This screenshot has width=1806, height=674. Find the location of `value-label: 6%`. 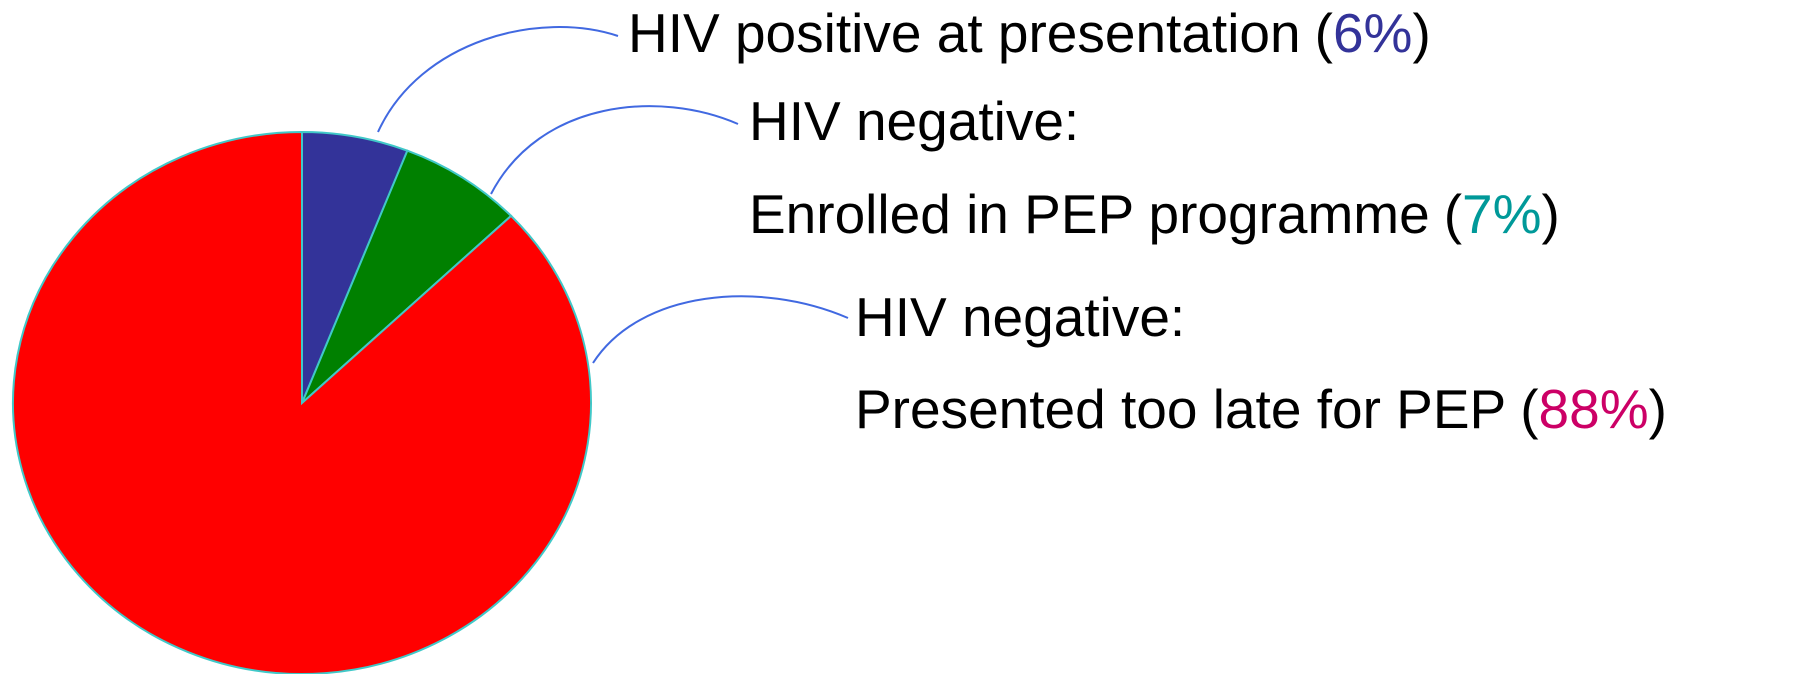

value-label: 6% is located at coordinates (1373, 33).